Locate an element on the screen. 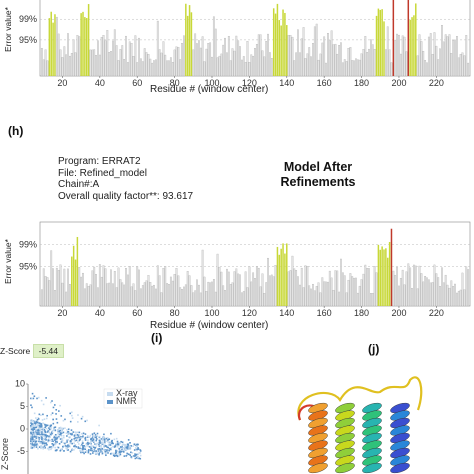 The width and height of the screenshot is (474, 474). heading-line1: Model After is located at coordinates (318, 167).